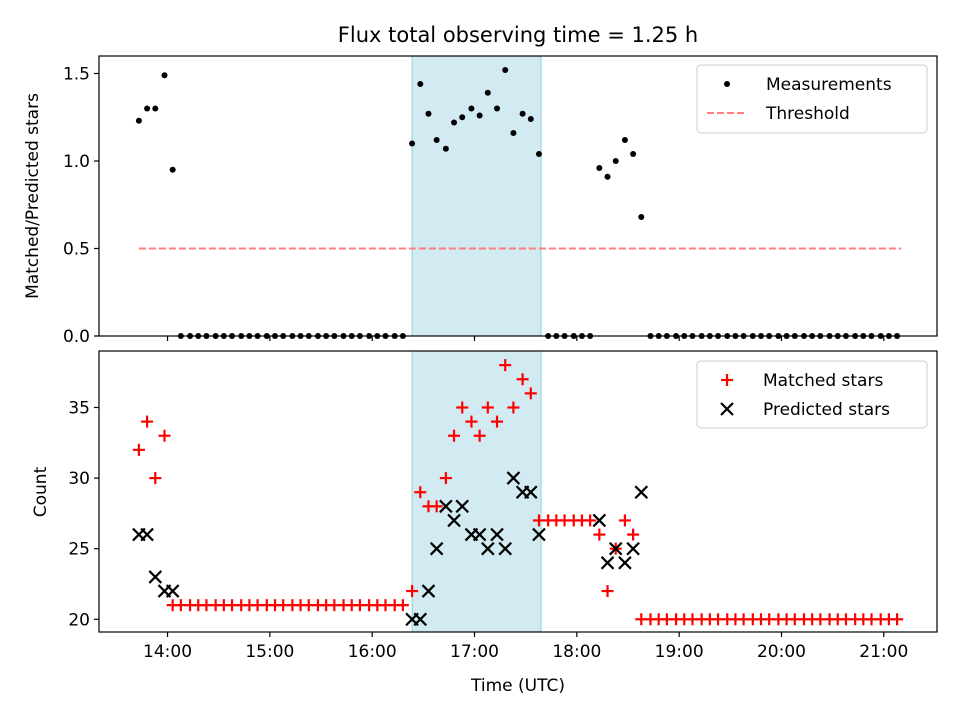 Image resolution: width=960 pixels, height=720 pixels. What do you see at coordinates (826, 410) in the screenshot?
I see `predicted-legend-label: Predicted stars` at bounding box center [826, 410].